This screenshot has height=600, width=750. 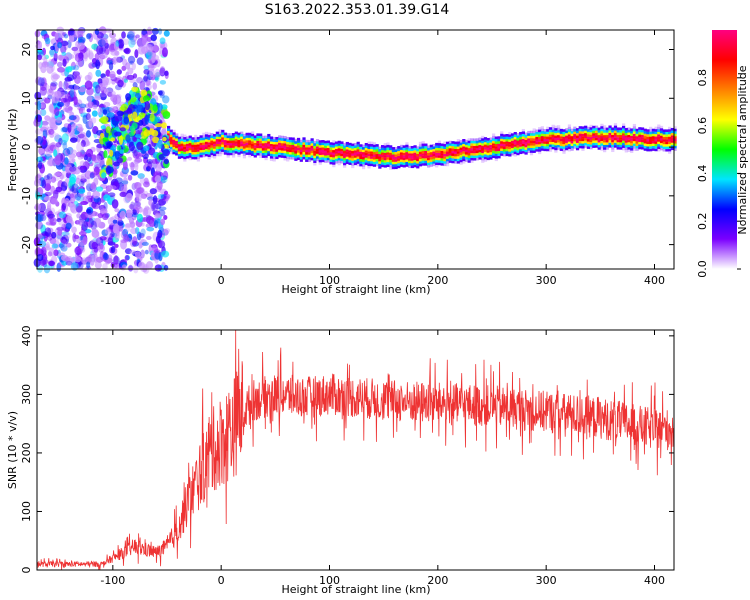 What do you see at coordinates (221, 580) in the screenshot?
I see `x-tick-label: 0` at bounding box center [221, 580].